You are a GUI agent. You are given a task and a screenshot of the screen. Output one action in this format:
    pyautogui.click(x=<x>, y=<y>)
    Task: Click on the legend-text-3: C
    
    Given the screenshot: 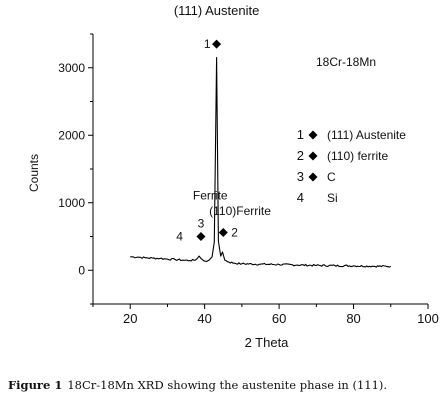 What is the action you would take?
    pyautogui.click(x=331, y=177)
    